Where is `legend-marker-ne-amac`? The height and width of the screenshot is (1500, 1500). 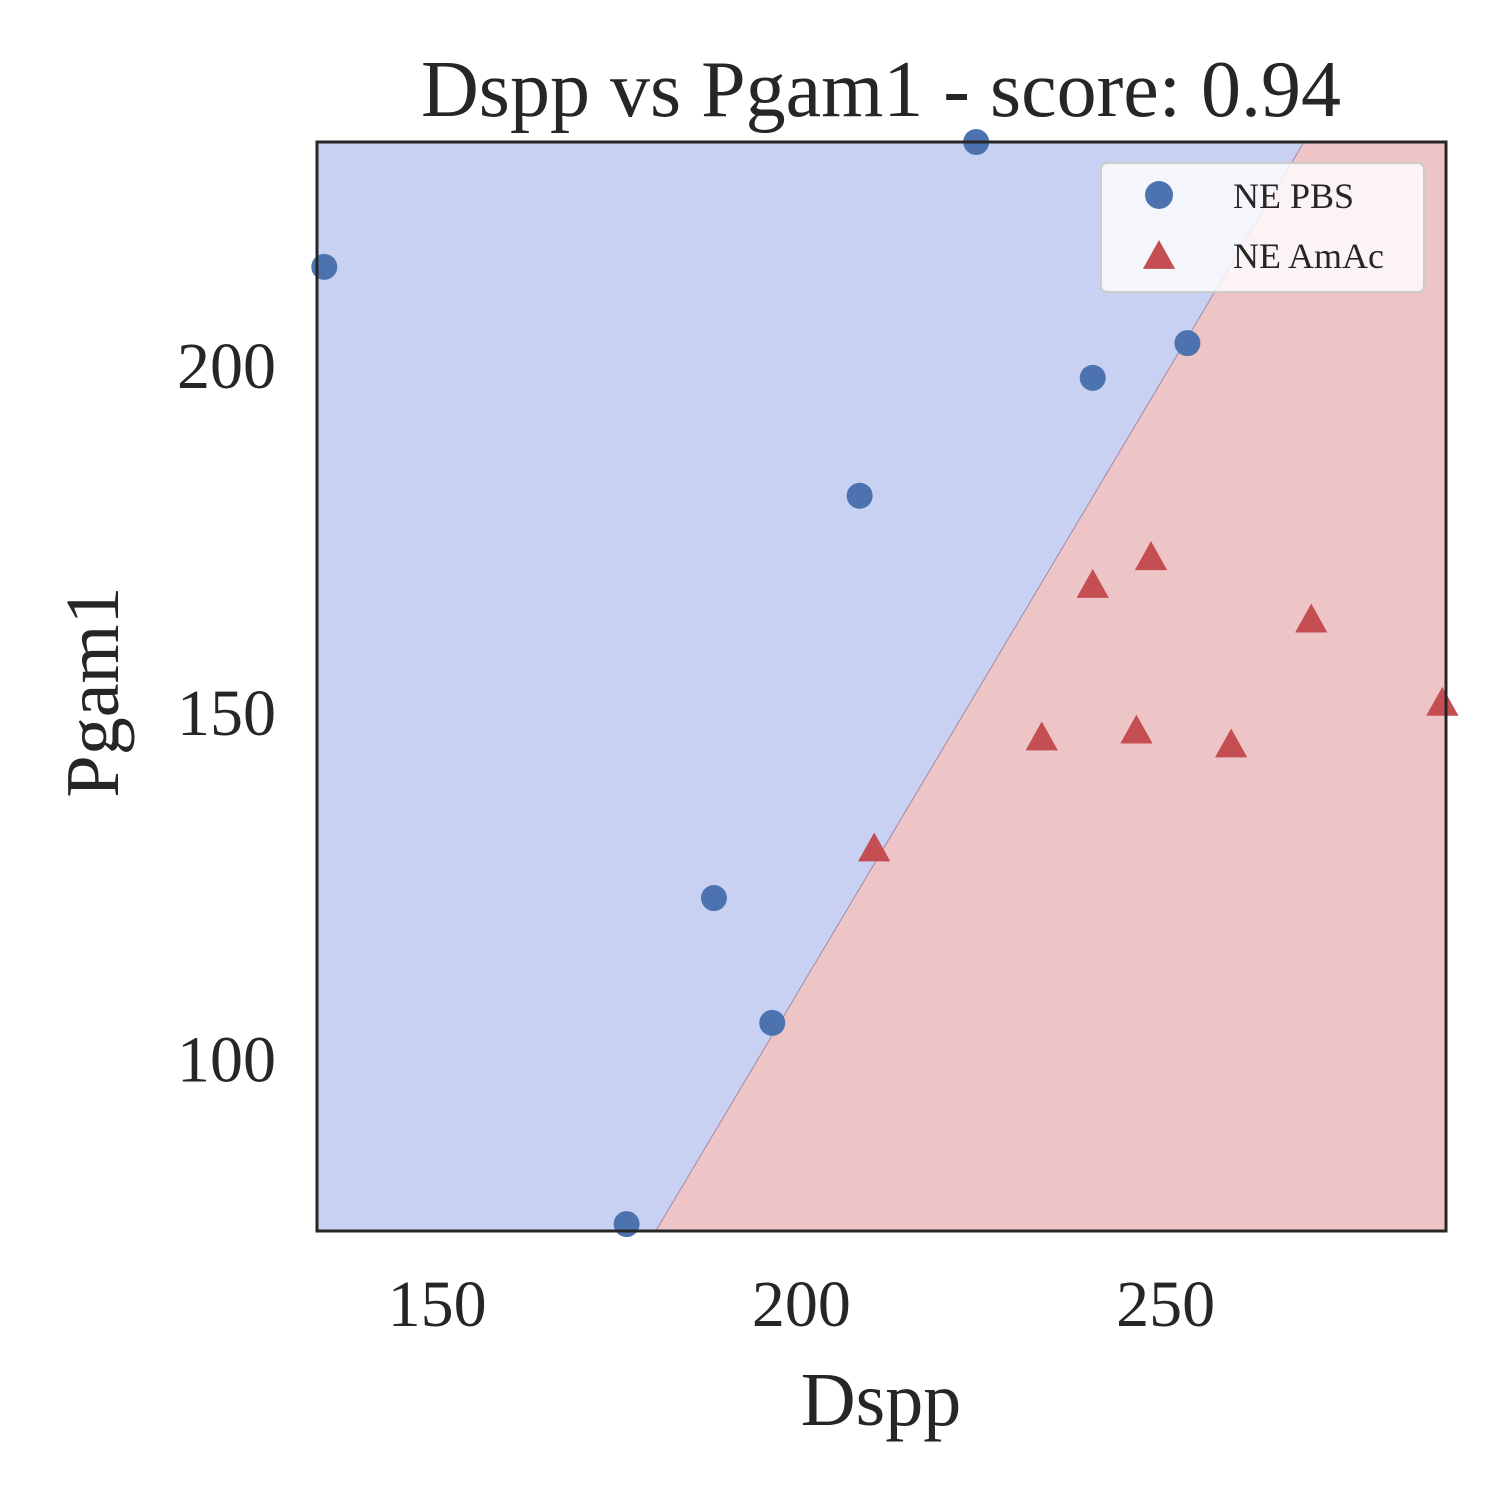 legend-marker-ne-amac is located at coordinates (1159, 254).